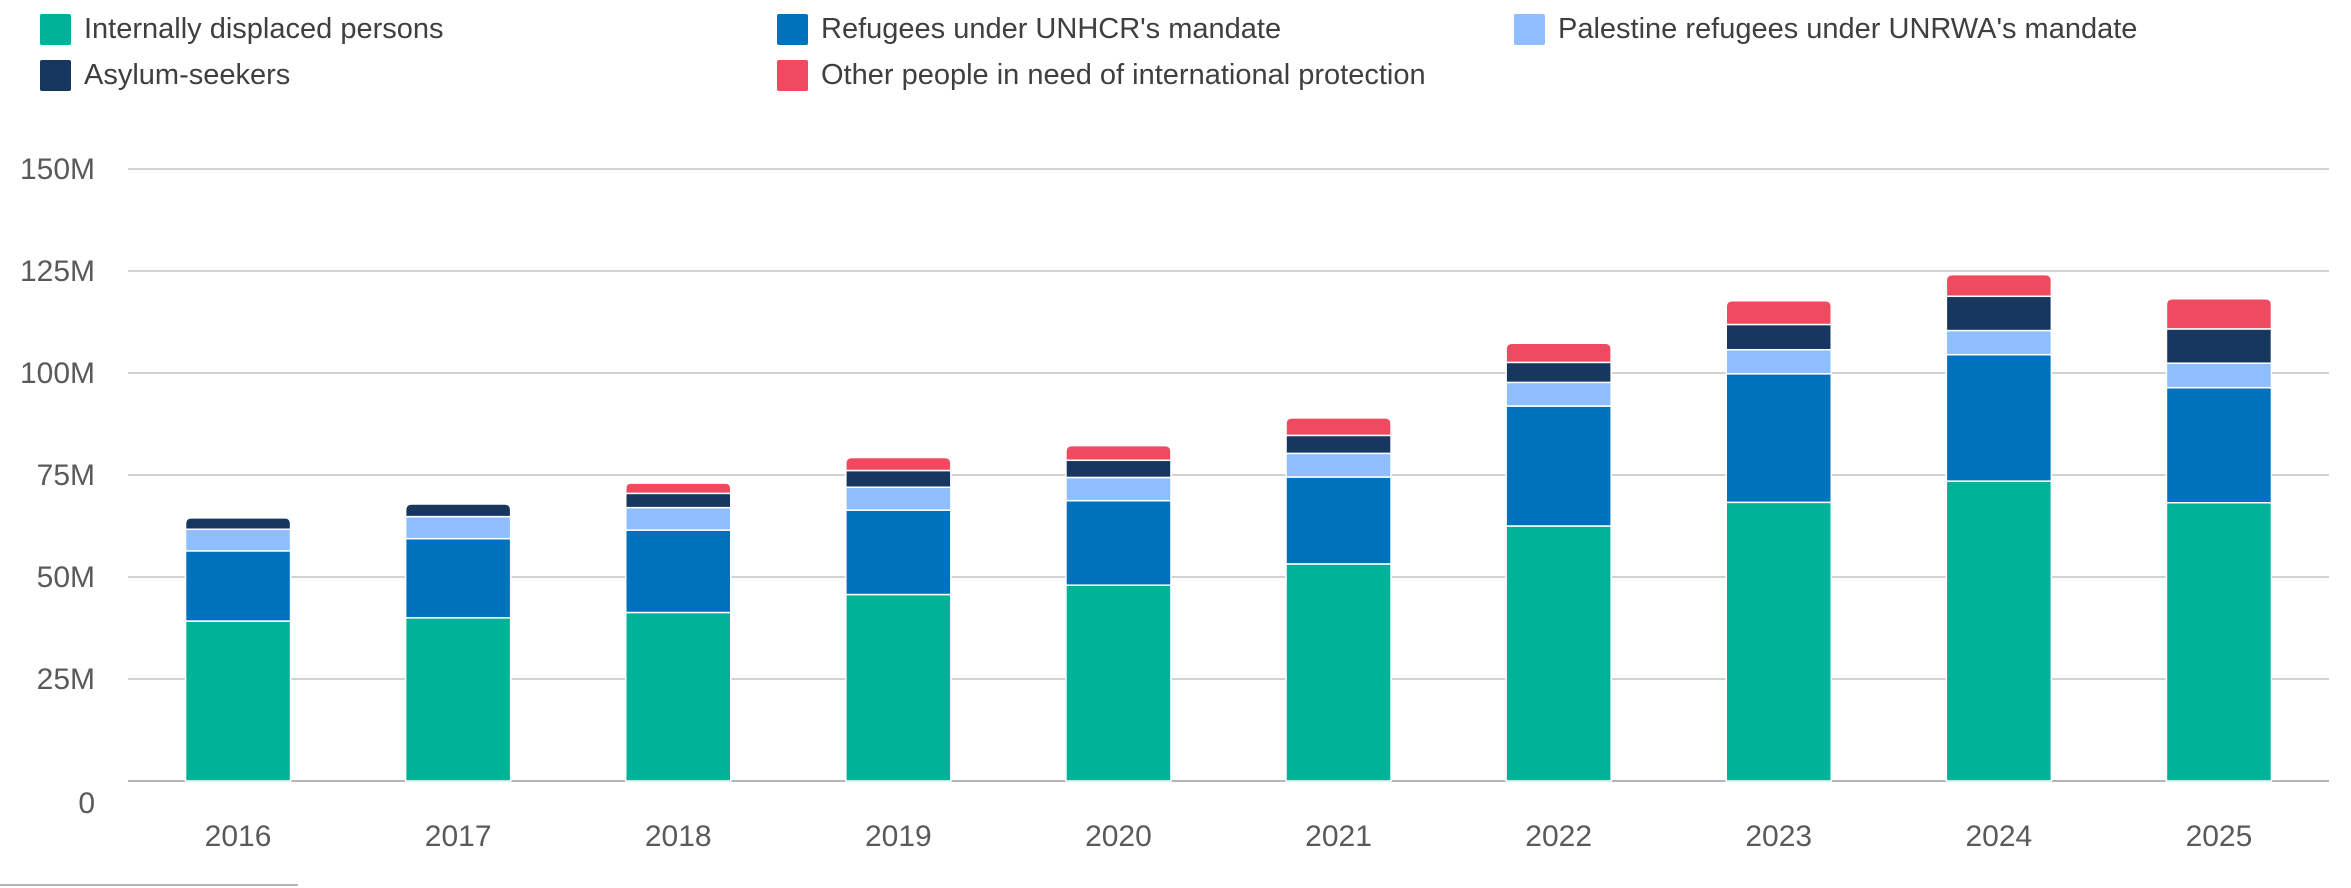  I want to click on bar-2023-palestine-refugees-under-unrwa-s-mandate, so click(1778, 361).